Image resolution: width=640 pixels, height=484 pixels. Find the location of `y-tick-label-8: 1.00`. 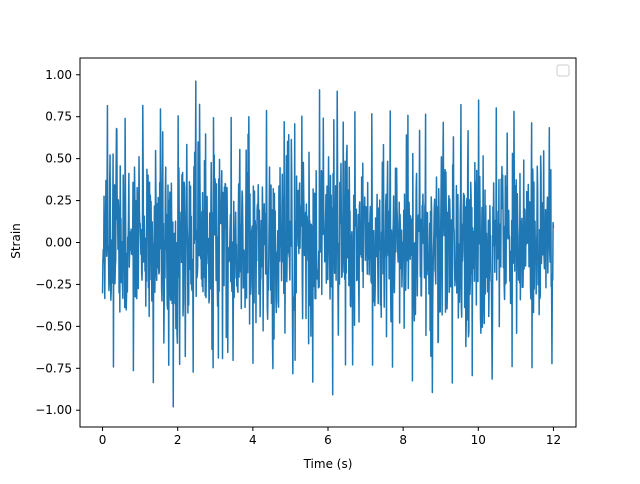

y-tick-label-8: 1.00 is located at coordinates (58, 75).